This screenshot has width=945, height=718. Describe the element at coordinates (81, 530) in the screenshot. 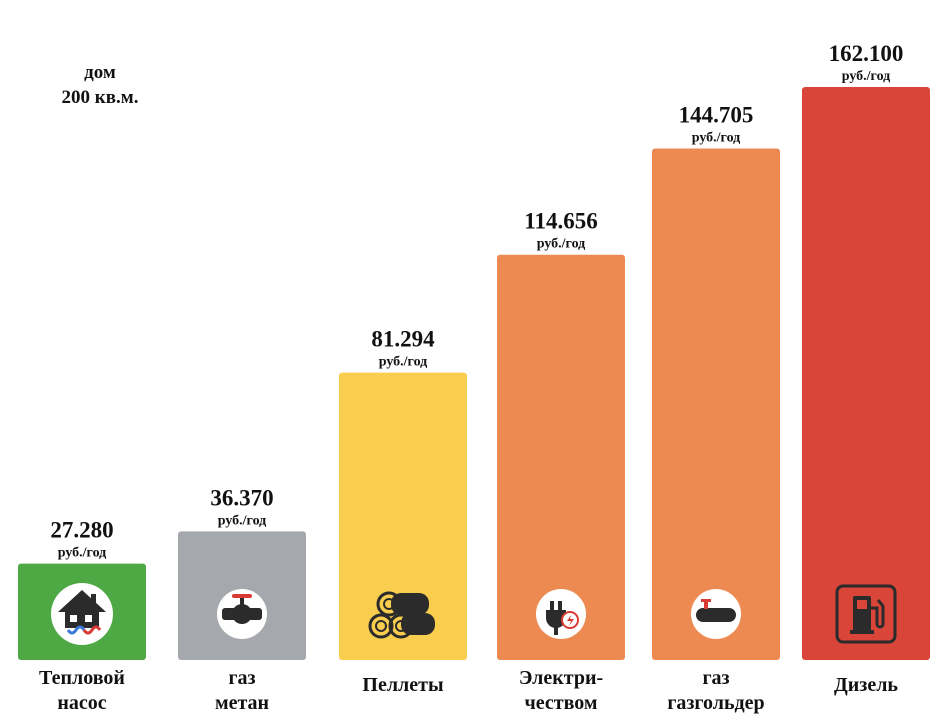

I see `value-label-1: 27.280` at that location.